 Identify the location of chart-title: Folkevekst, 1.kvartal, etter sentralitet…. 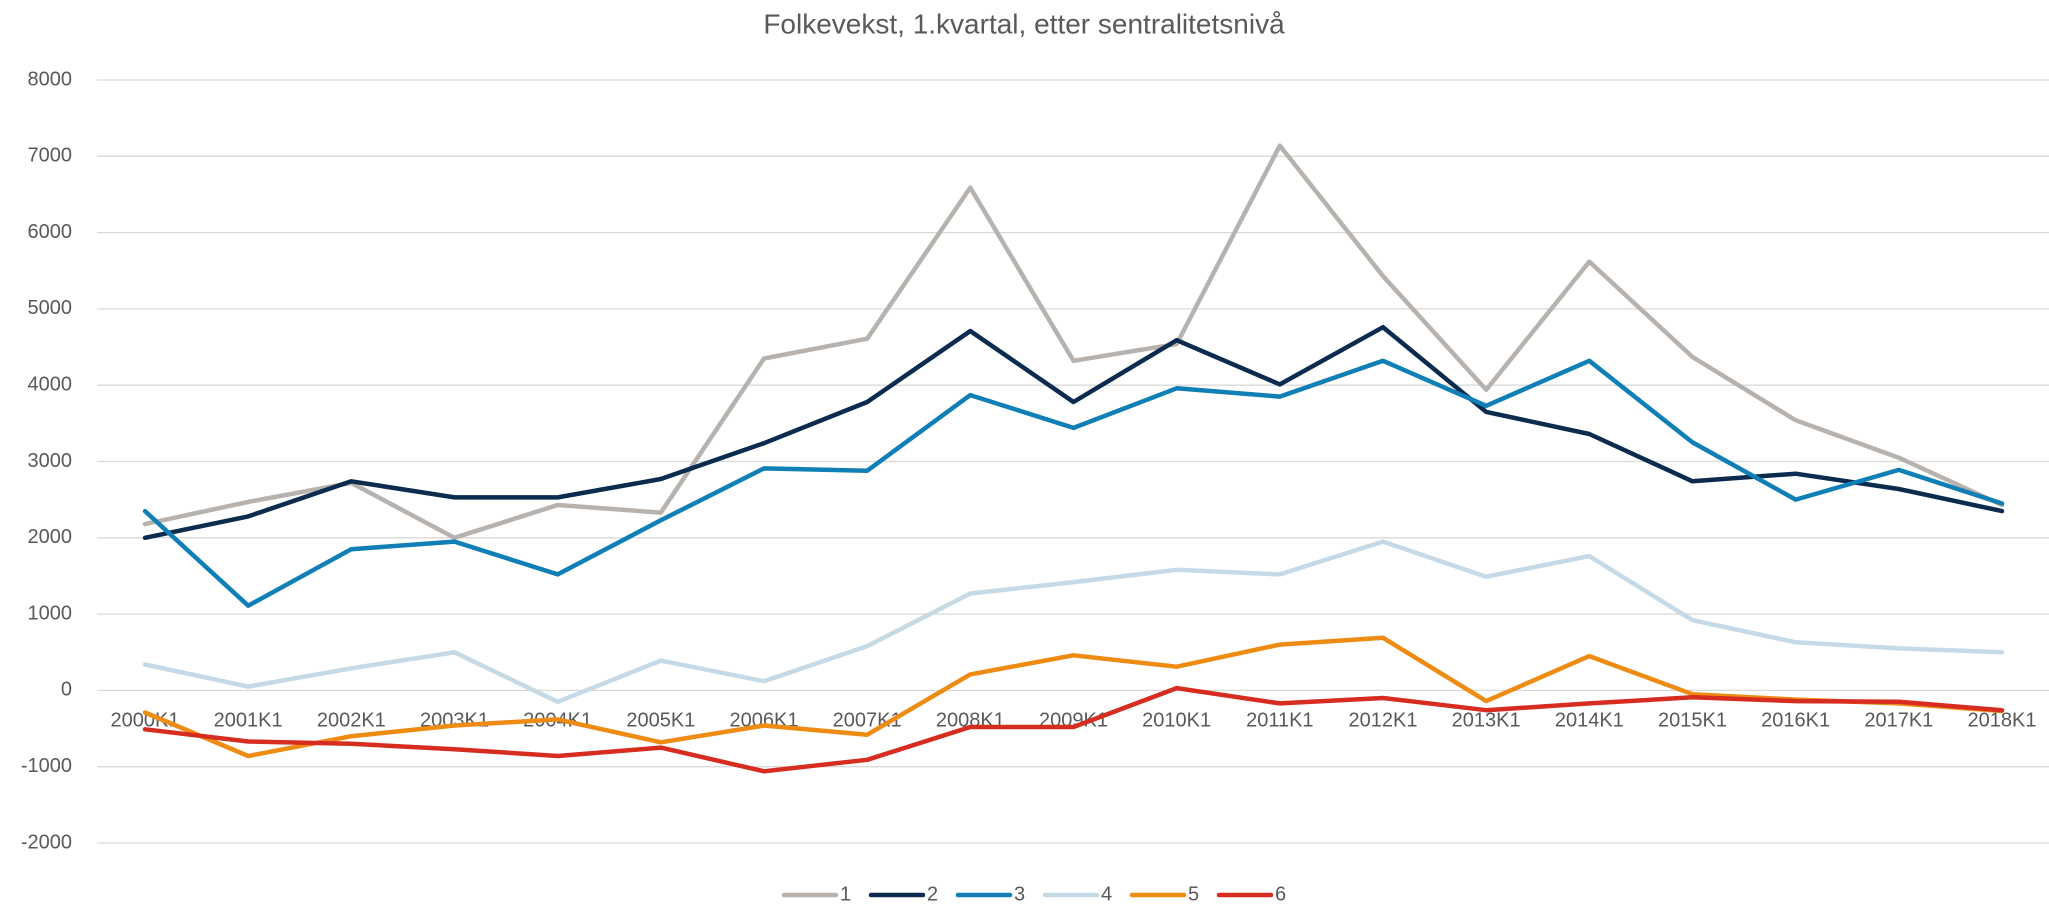
(1024, 23).